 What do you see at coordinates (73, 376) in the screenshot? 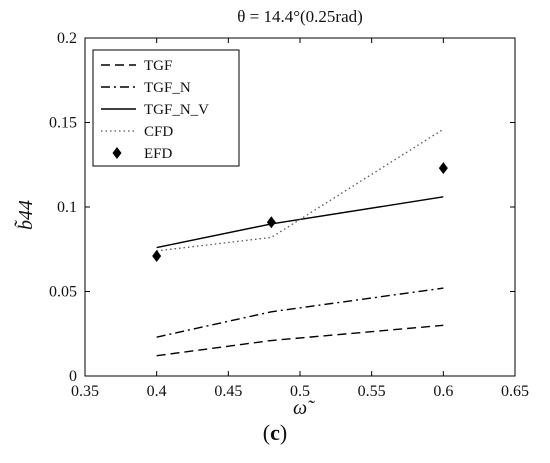
I see `y-tick-label: 0` at bounding box center [73, 376].